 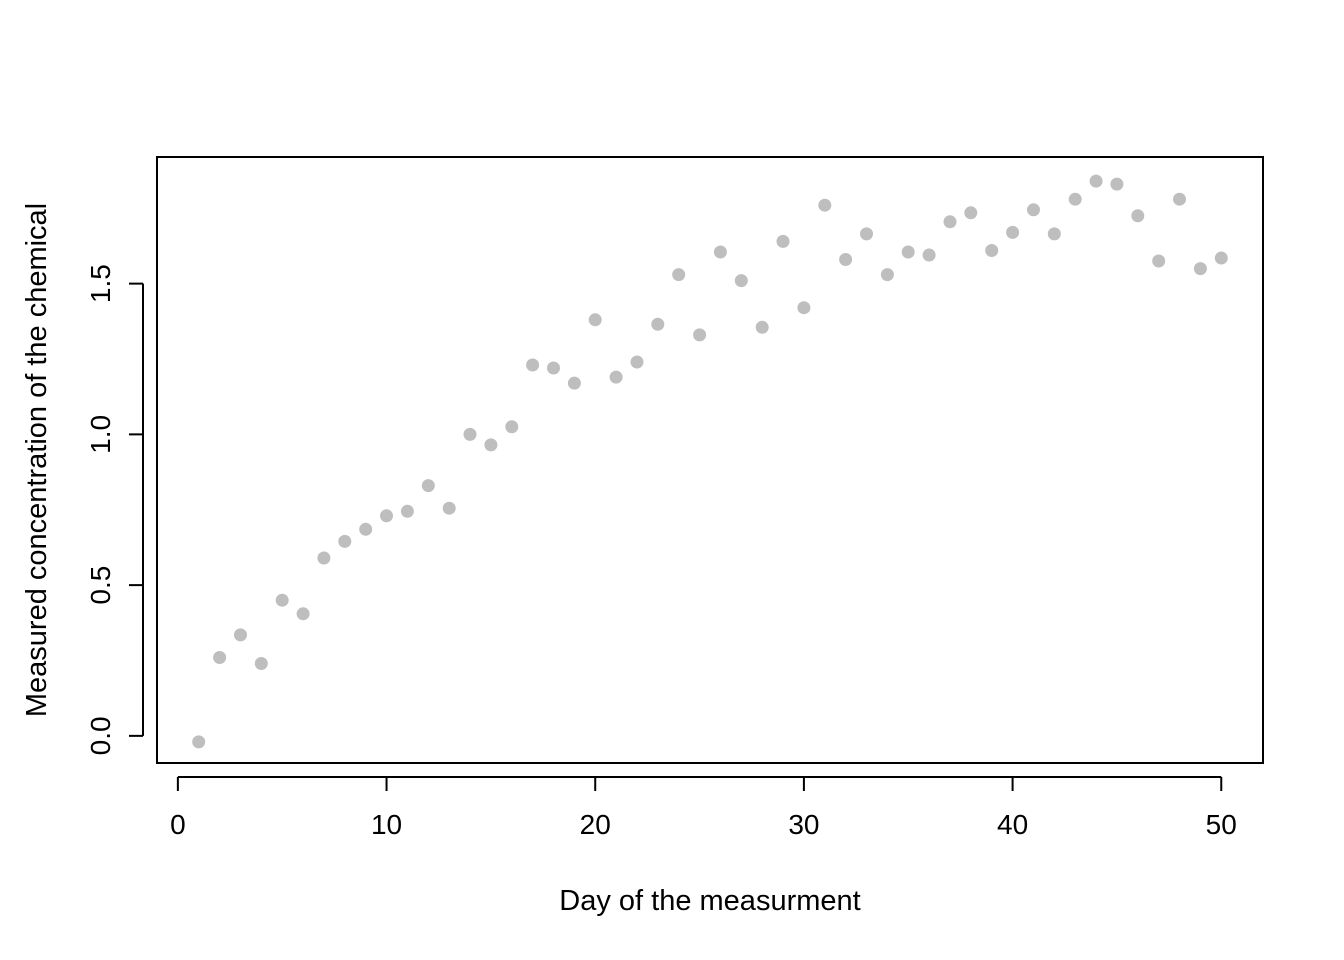 What do you see at coordinates (37, 460) in the screenshot?
I see `y-axis-title: Measured concentration of the chemical` at bounding box center [37, 460].